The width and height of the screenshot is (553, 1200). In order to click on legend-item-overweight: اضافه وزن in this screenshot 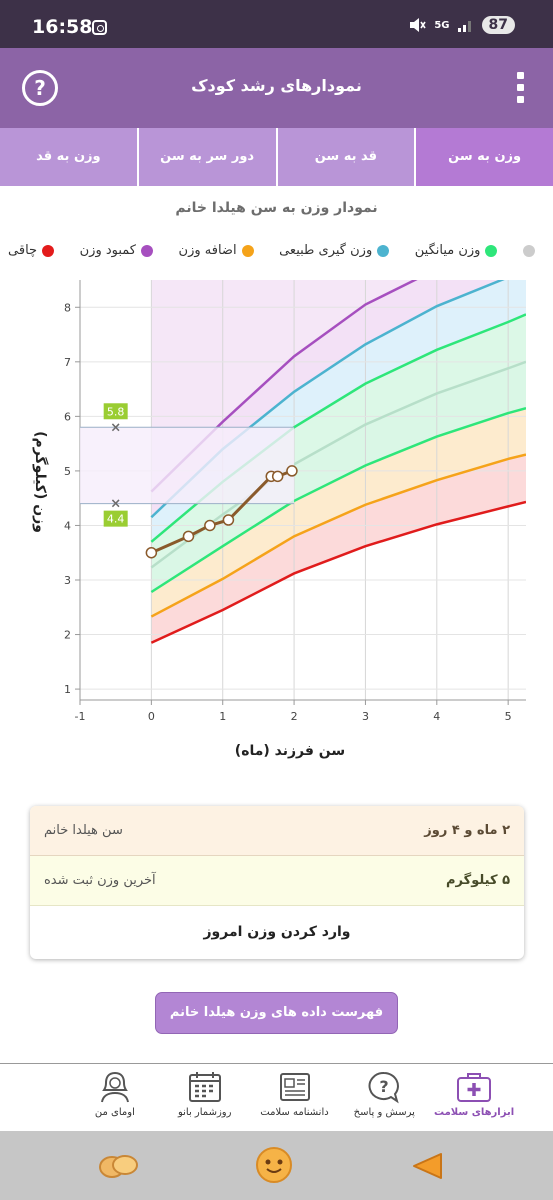, I will do `click(216, 250)`.